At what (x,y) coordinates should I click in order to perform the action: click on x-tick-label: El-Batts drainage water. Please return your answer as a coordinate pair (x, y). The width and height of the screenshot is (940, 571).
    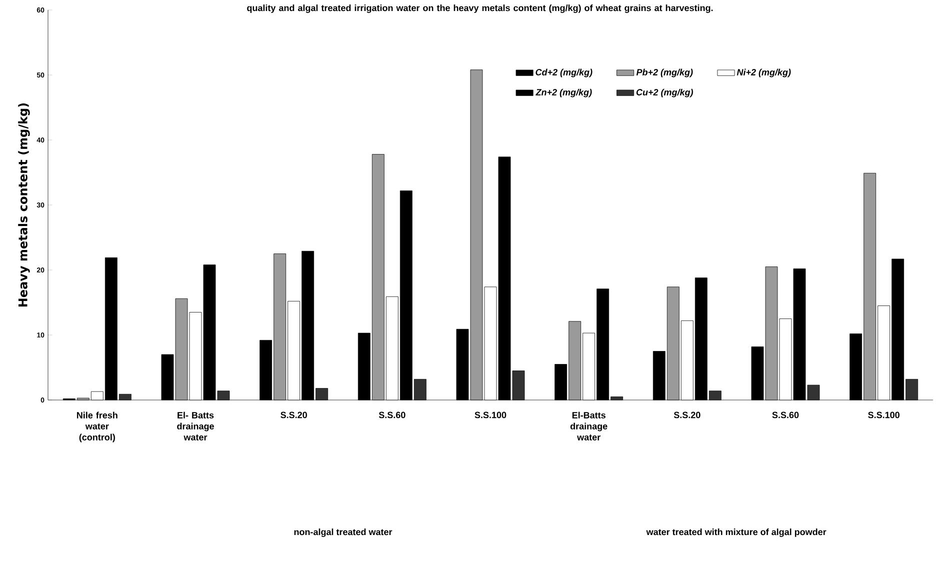
    Looking at the image, I should click on (589, 426).